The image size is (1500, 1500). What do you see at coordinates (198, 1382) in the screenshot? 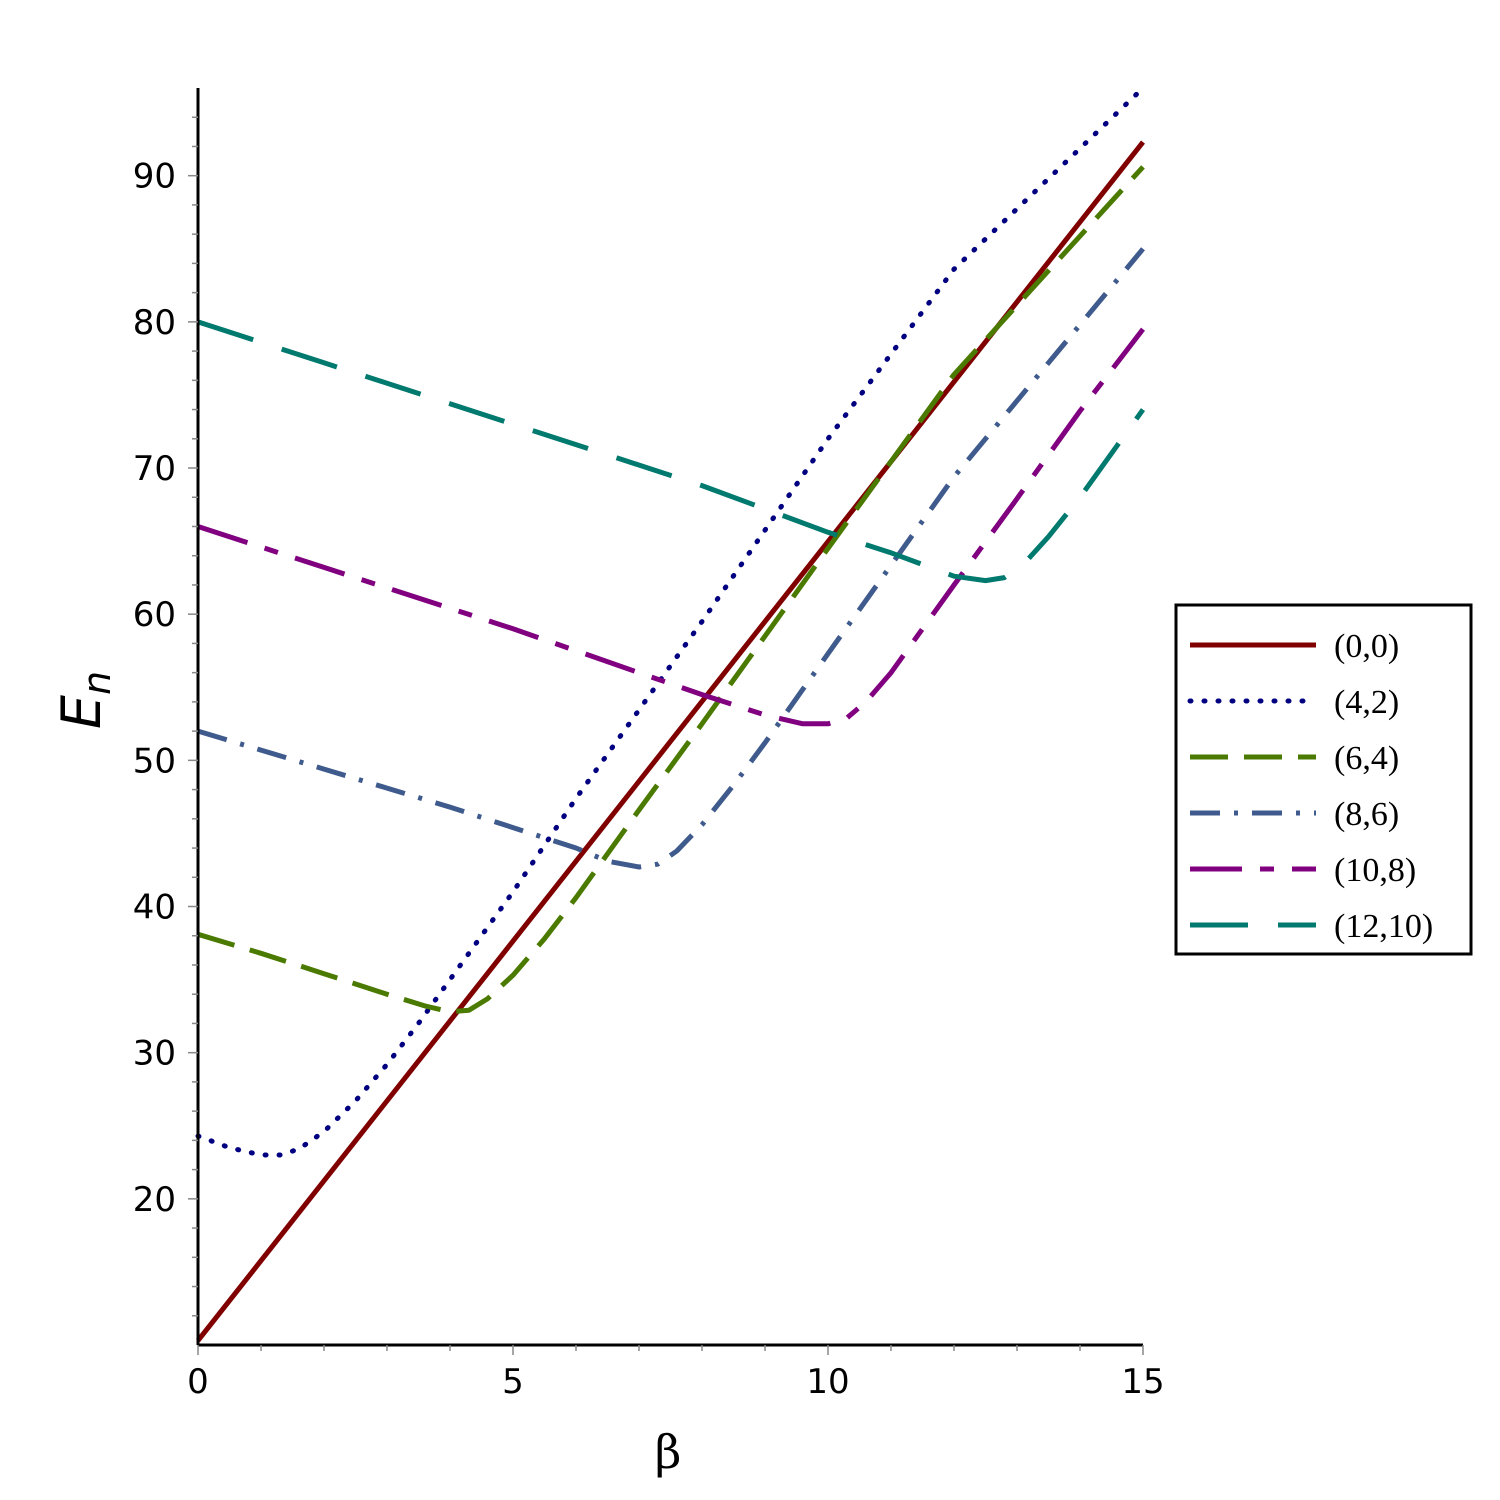
I see `x-tick-label: 0` at bounding box center [198, 1382].